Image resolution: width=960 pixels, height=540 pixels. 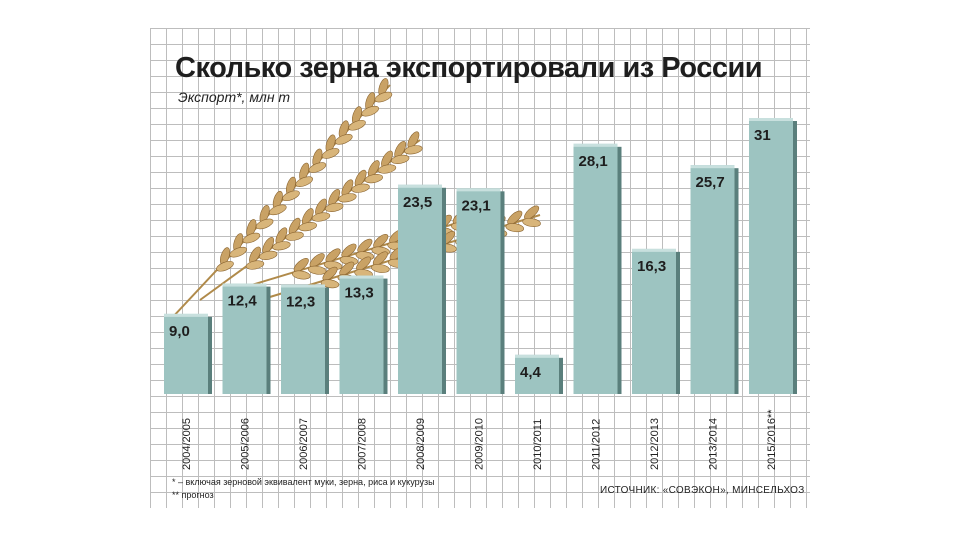 What do you see at coordinates (538, 444) in the screenshot?
I see `x-tick-label: 2010/2011` at bounding box center [538, 444].